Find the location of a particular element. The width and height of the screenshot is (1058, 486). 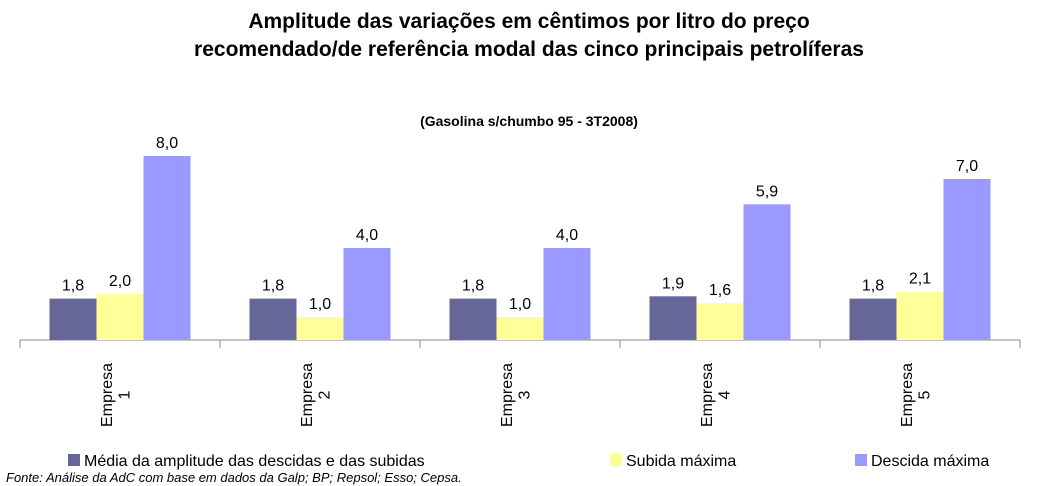

value-label: 1,9 is located at coordinates (673, 283).